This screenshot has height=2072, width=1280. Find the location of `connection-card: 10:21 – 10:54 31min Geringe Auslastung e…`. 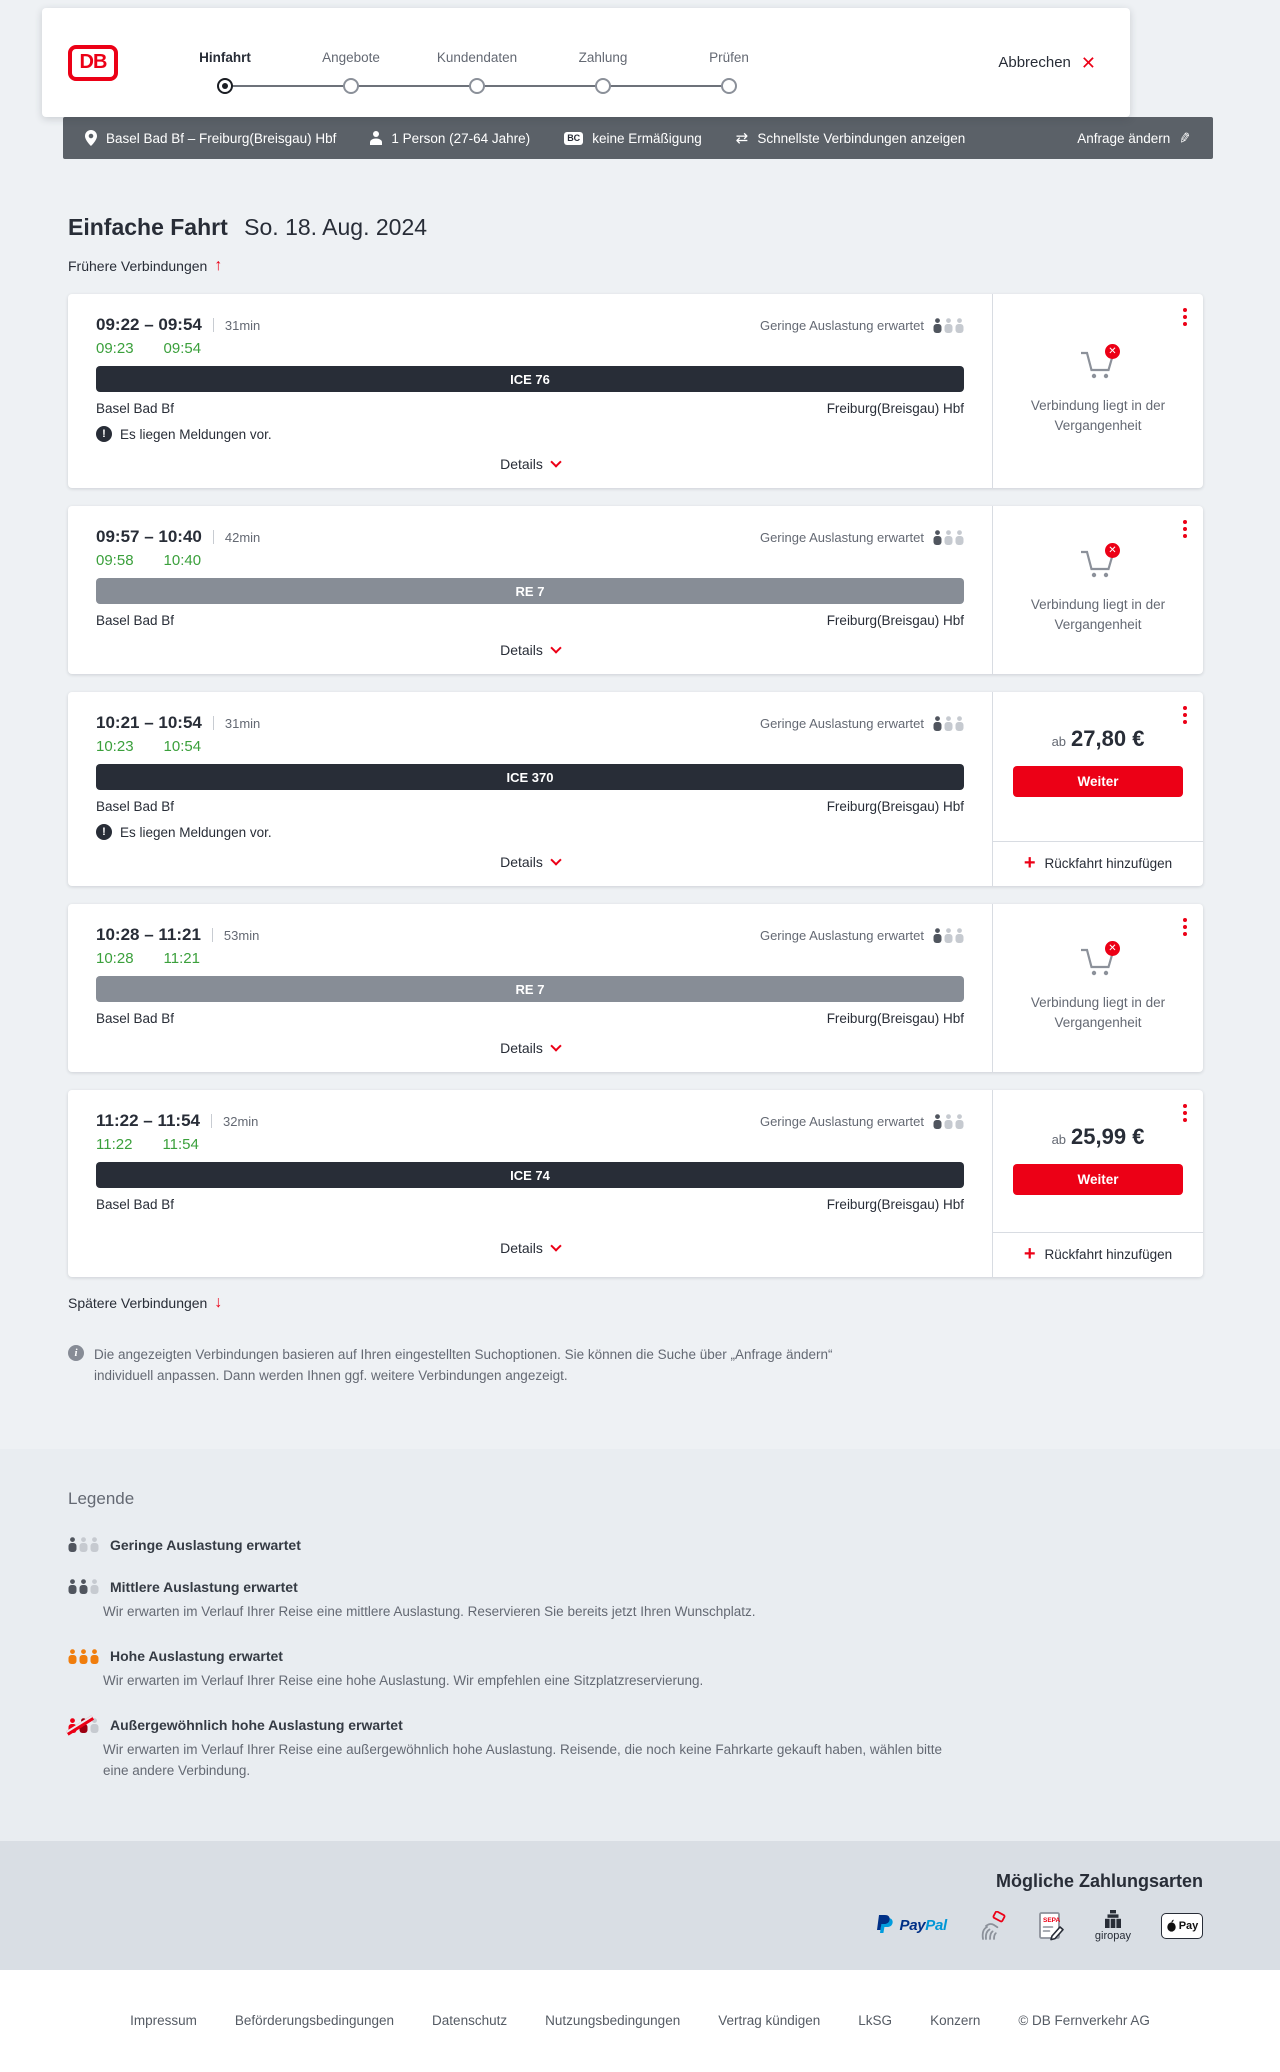

connection-card: 10:21 – 10:54 31min Geringe Auslastung e… is located at coordinates (635, 789).